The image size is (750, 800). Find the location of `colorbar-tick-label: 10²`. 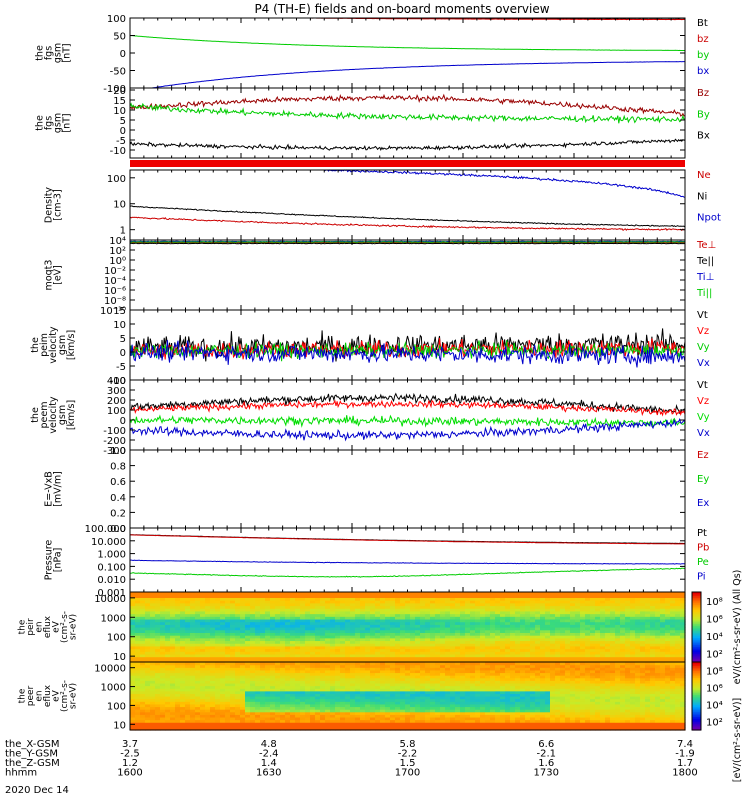

colorbar-tick-label: 10² is located at coordinates (714, 654).